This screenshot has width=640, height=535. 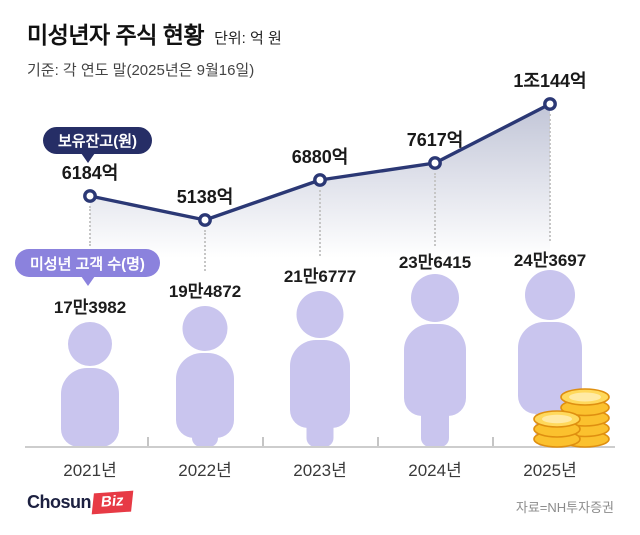 I want to click on biz-logo-box: Biz, so click(x=112, y=502).